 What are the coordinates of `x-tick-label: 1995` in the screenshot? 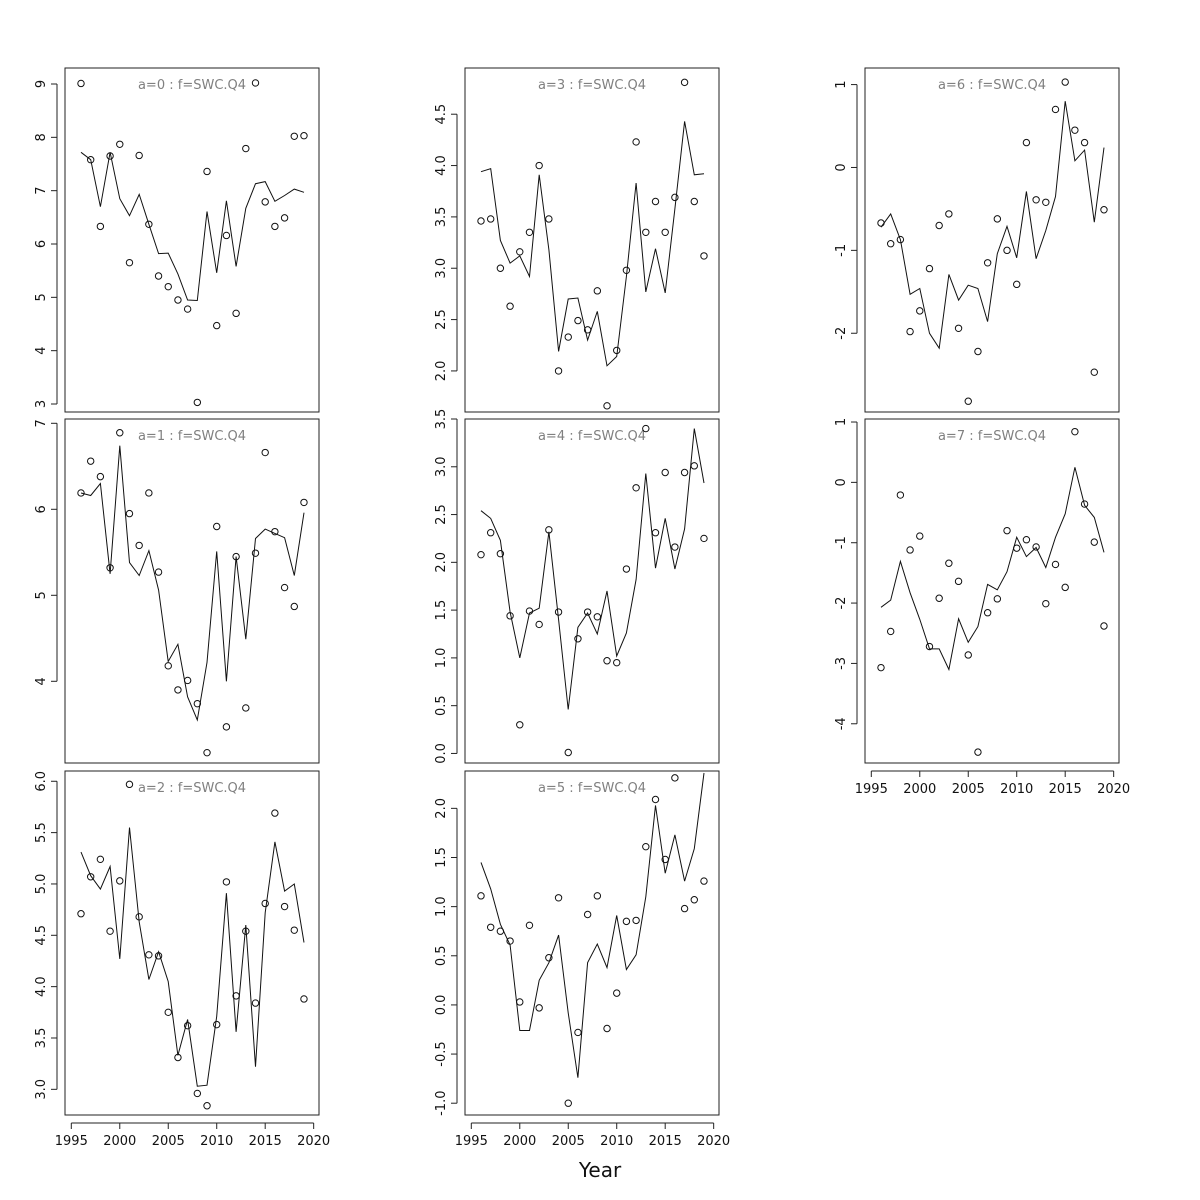 It's located at (471, 1141).